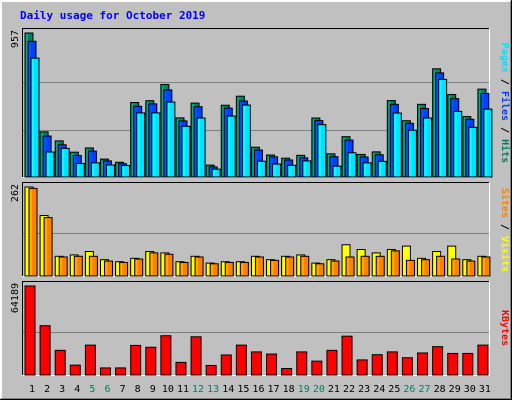 This screenshot has height=400, width=512. I want to click on y-axis-max-label: 957, so click(15, 39).